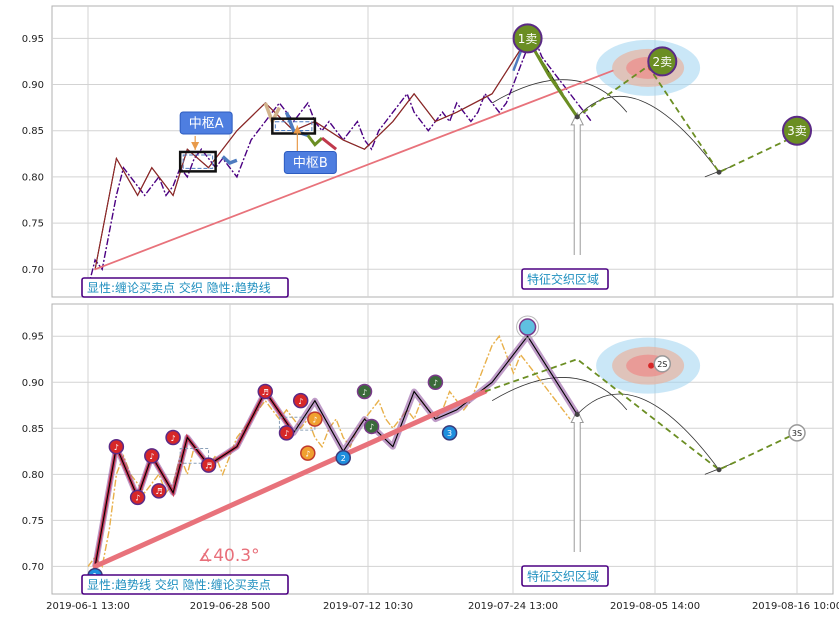 This screenshot has height=617, width=839. I want to click on series-trend-extension, so click(641, 414).